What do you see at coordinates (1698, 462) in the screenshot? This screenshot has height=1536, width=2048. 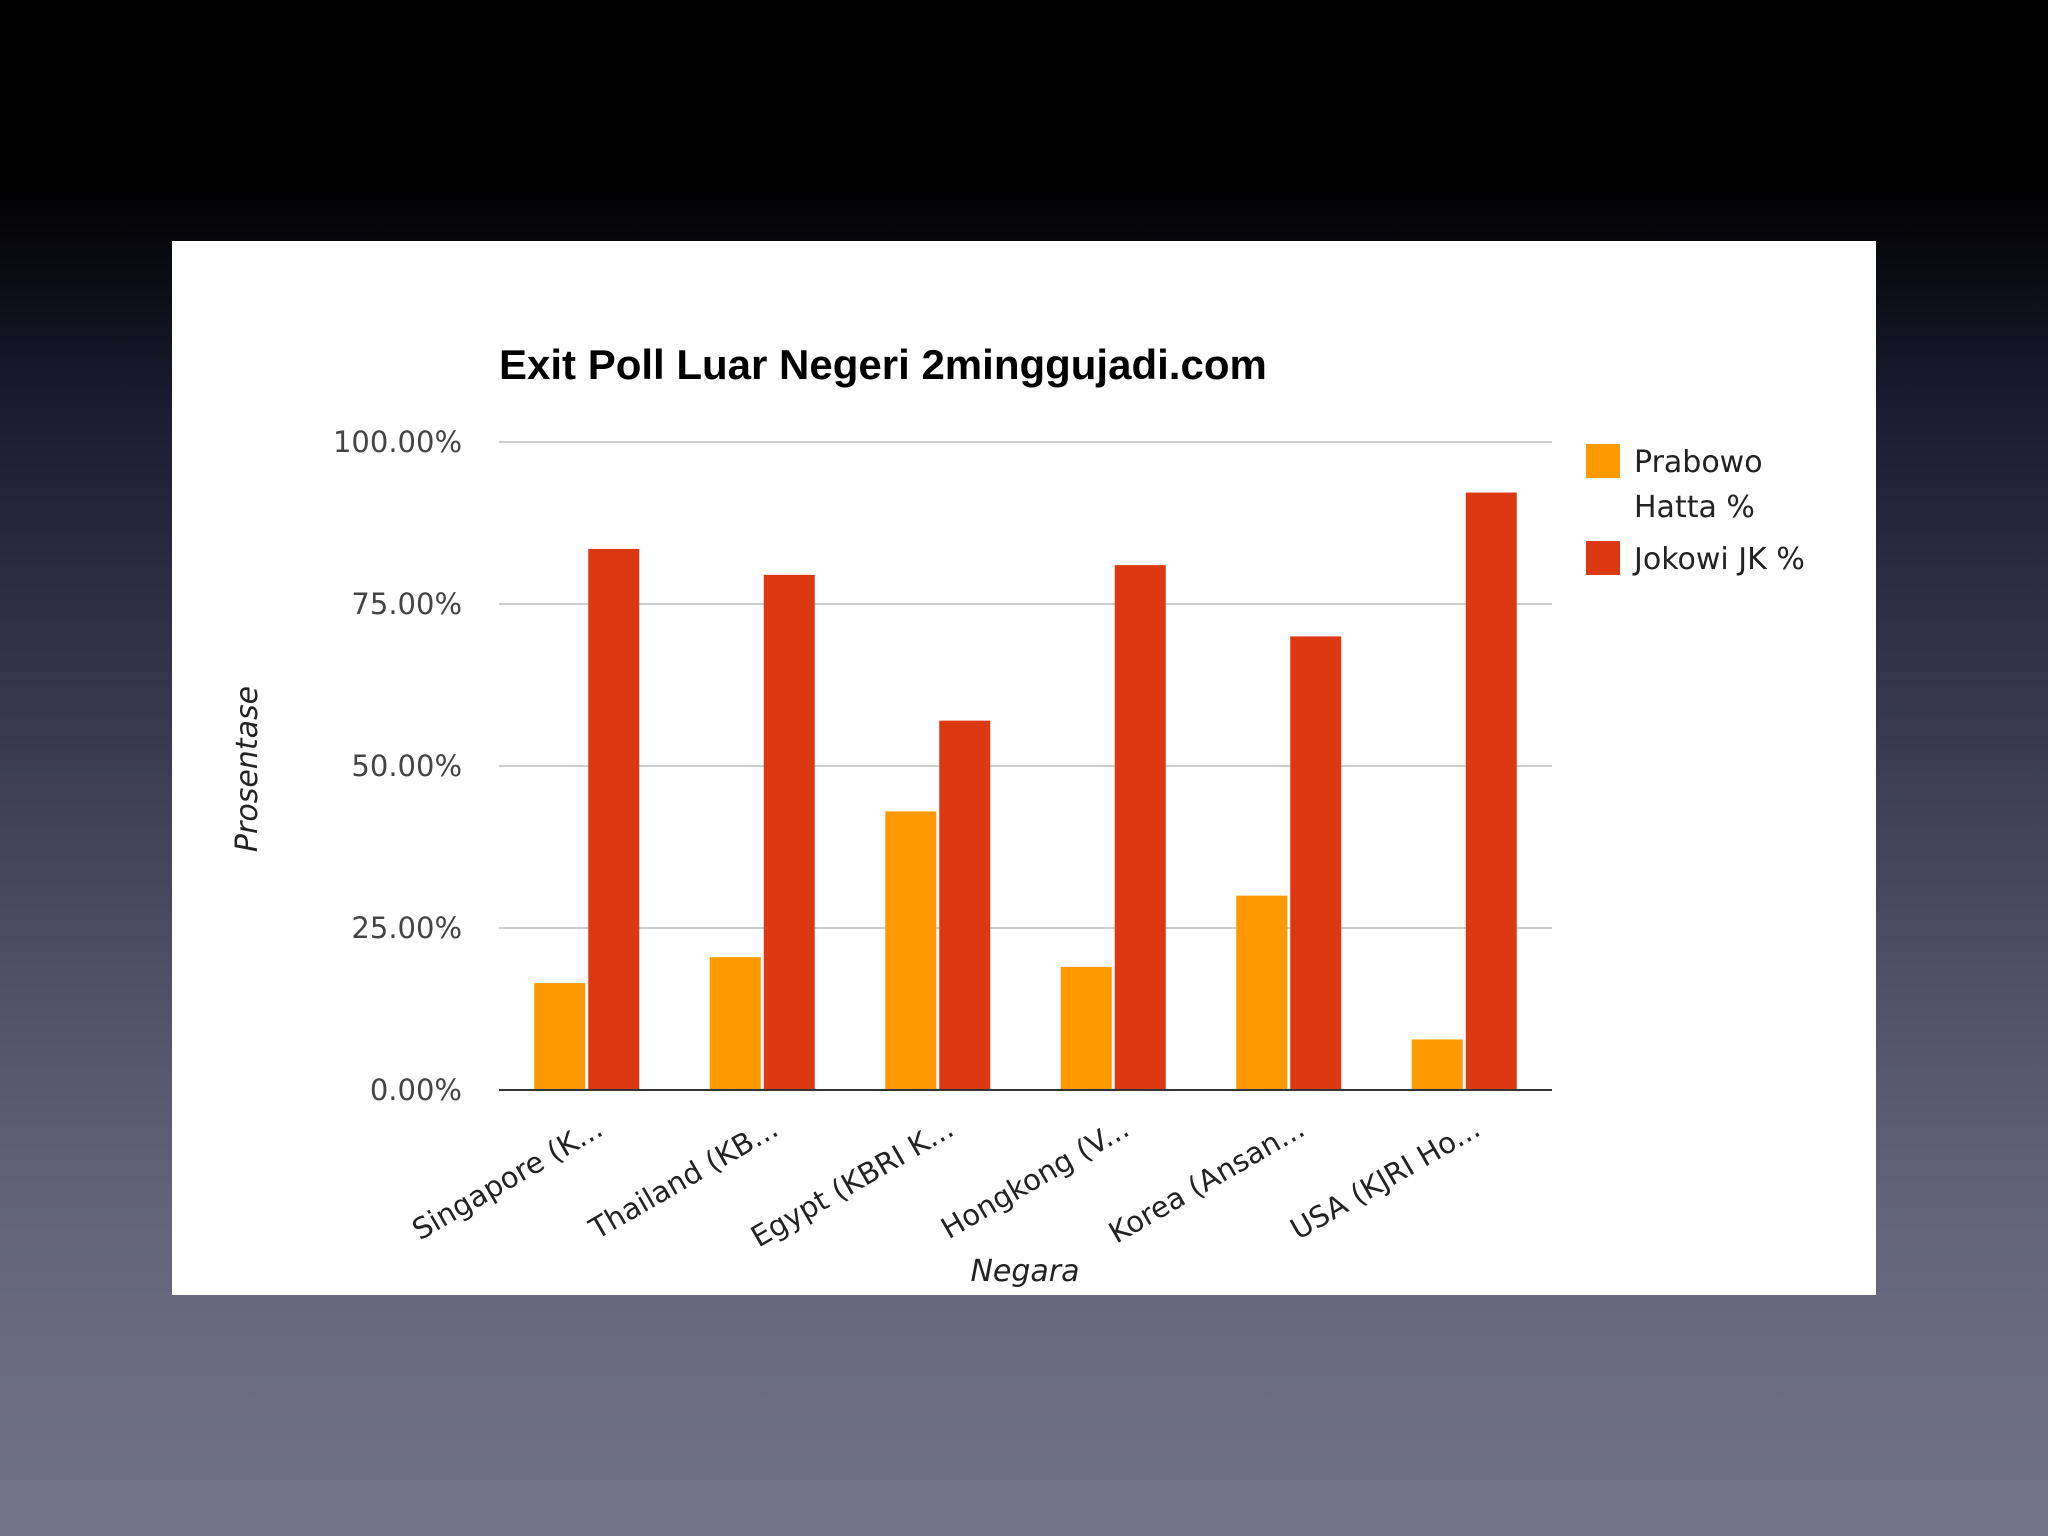 I see `legend-label: Prabowo` at bounding box center [1698, 462].